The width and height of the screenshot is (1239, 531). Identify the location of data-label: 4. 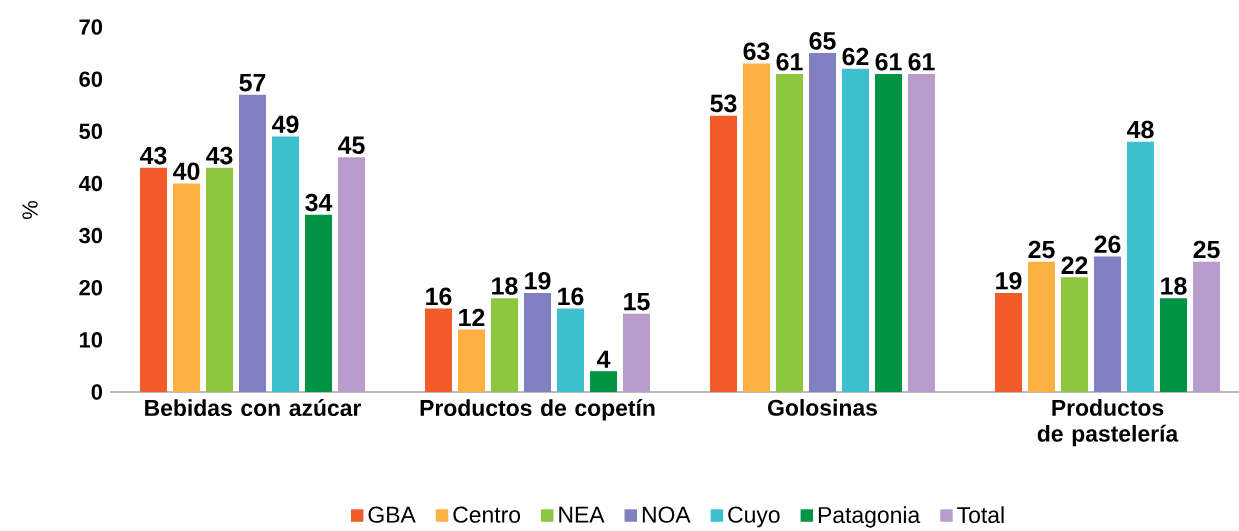
(603, 359).